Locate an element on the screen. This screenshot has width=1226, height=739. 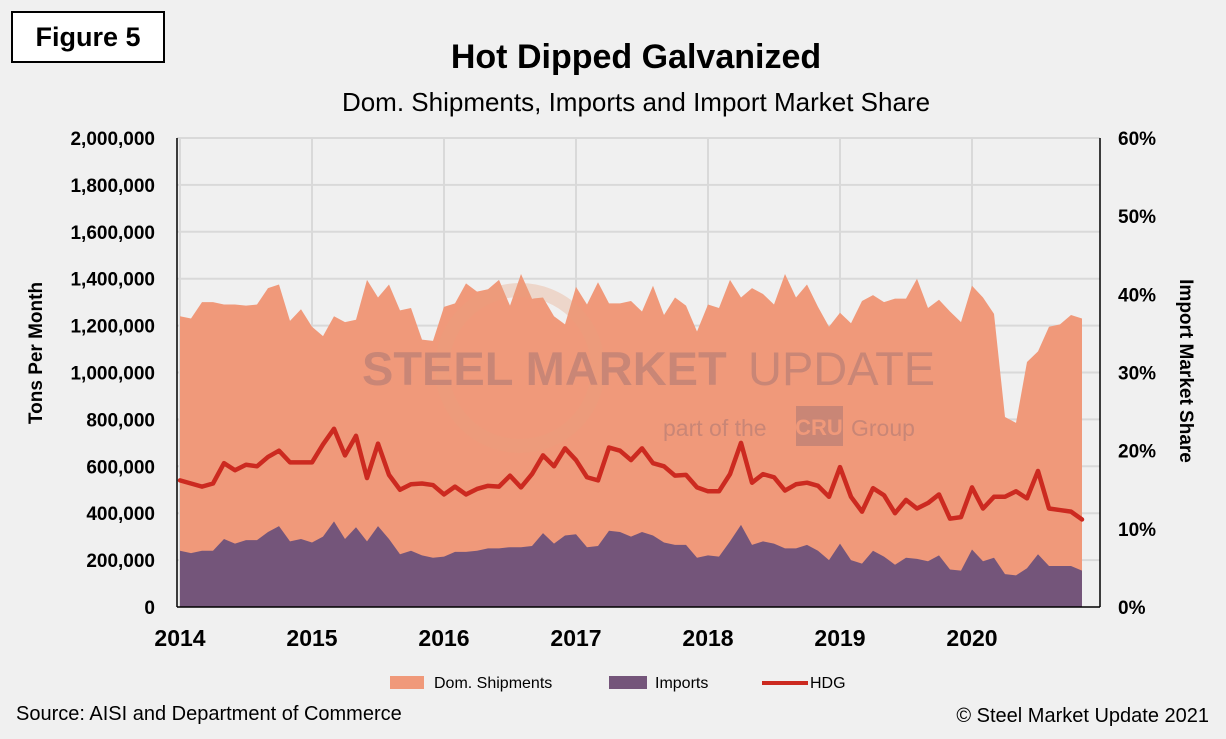
watermark-cru-badge is located at coordinates (819, 426).